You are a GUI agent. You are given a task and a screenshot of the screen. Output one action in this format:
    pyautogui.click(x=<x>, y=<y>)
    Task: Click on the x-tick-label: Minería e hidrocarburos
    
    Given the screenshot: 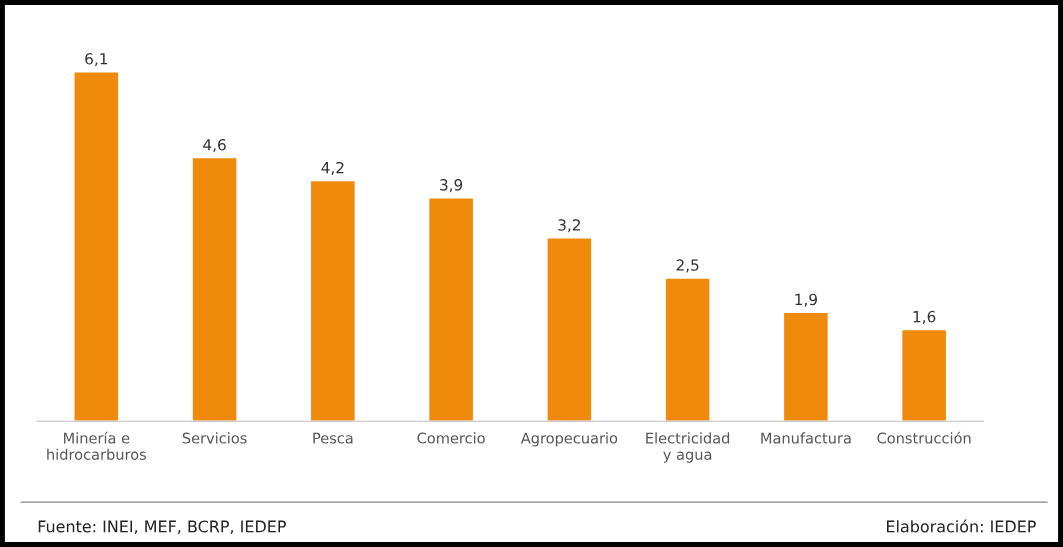 What is the action you would take?
    pyautogui.click(x=97, y=445)
    